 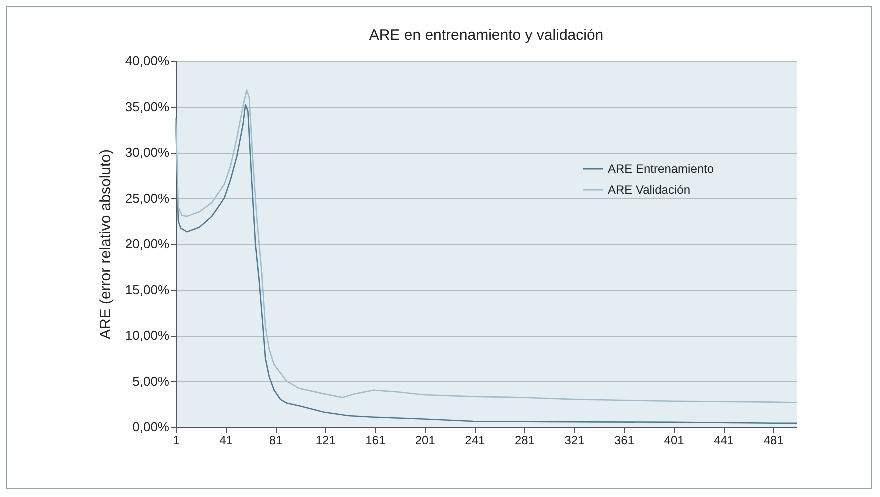 I want to click on y-tick-label: 20,00%, so click(x=147, y=244).